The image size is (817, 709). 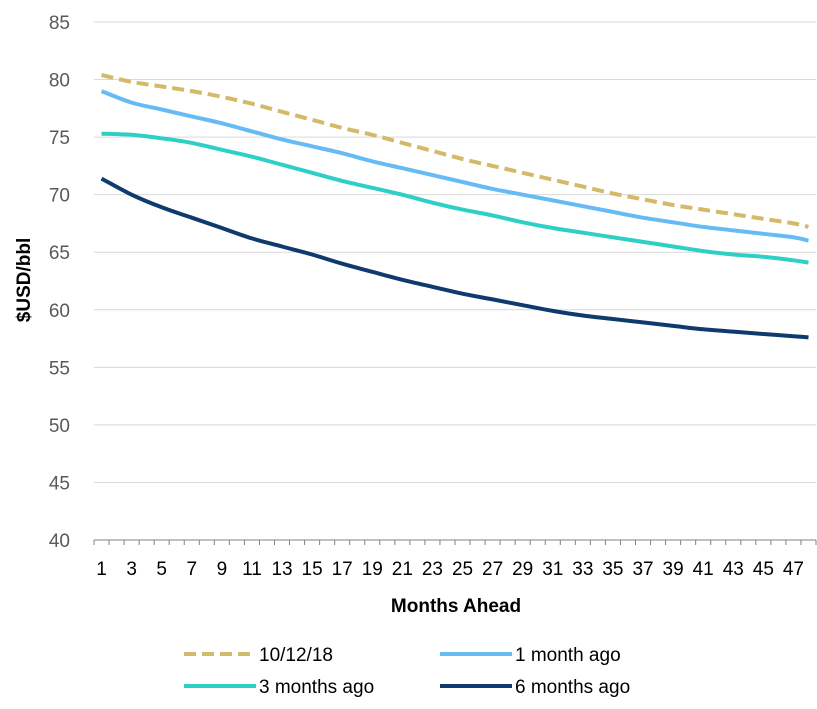 What do you see at coordinates (492, 569) in the screenshot?
I see `x-tick-label-27: 27` at bounding box center [492, 569].